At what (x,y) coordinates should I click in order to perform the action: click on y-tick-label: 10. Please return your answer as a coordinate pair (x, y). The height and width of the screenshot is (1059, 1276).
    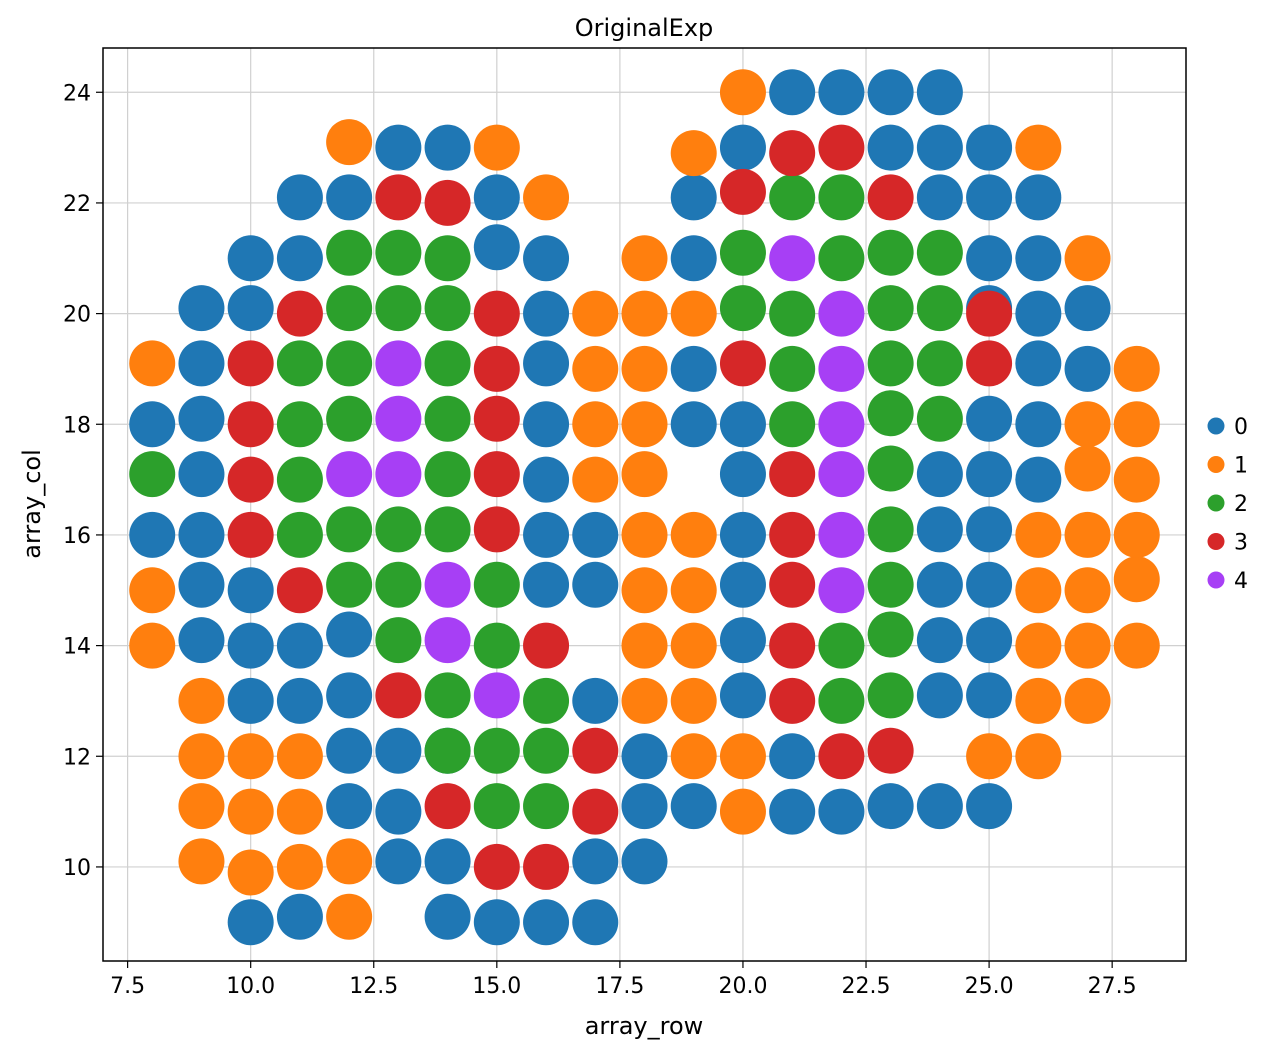
    Looking at the image, I should click on (77, 868).